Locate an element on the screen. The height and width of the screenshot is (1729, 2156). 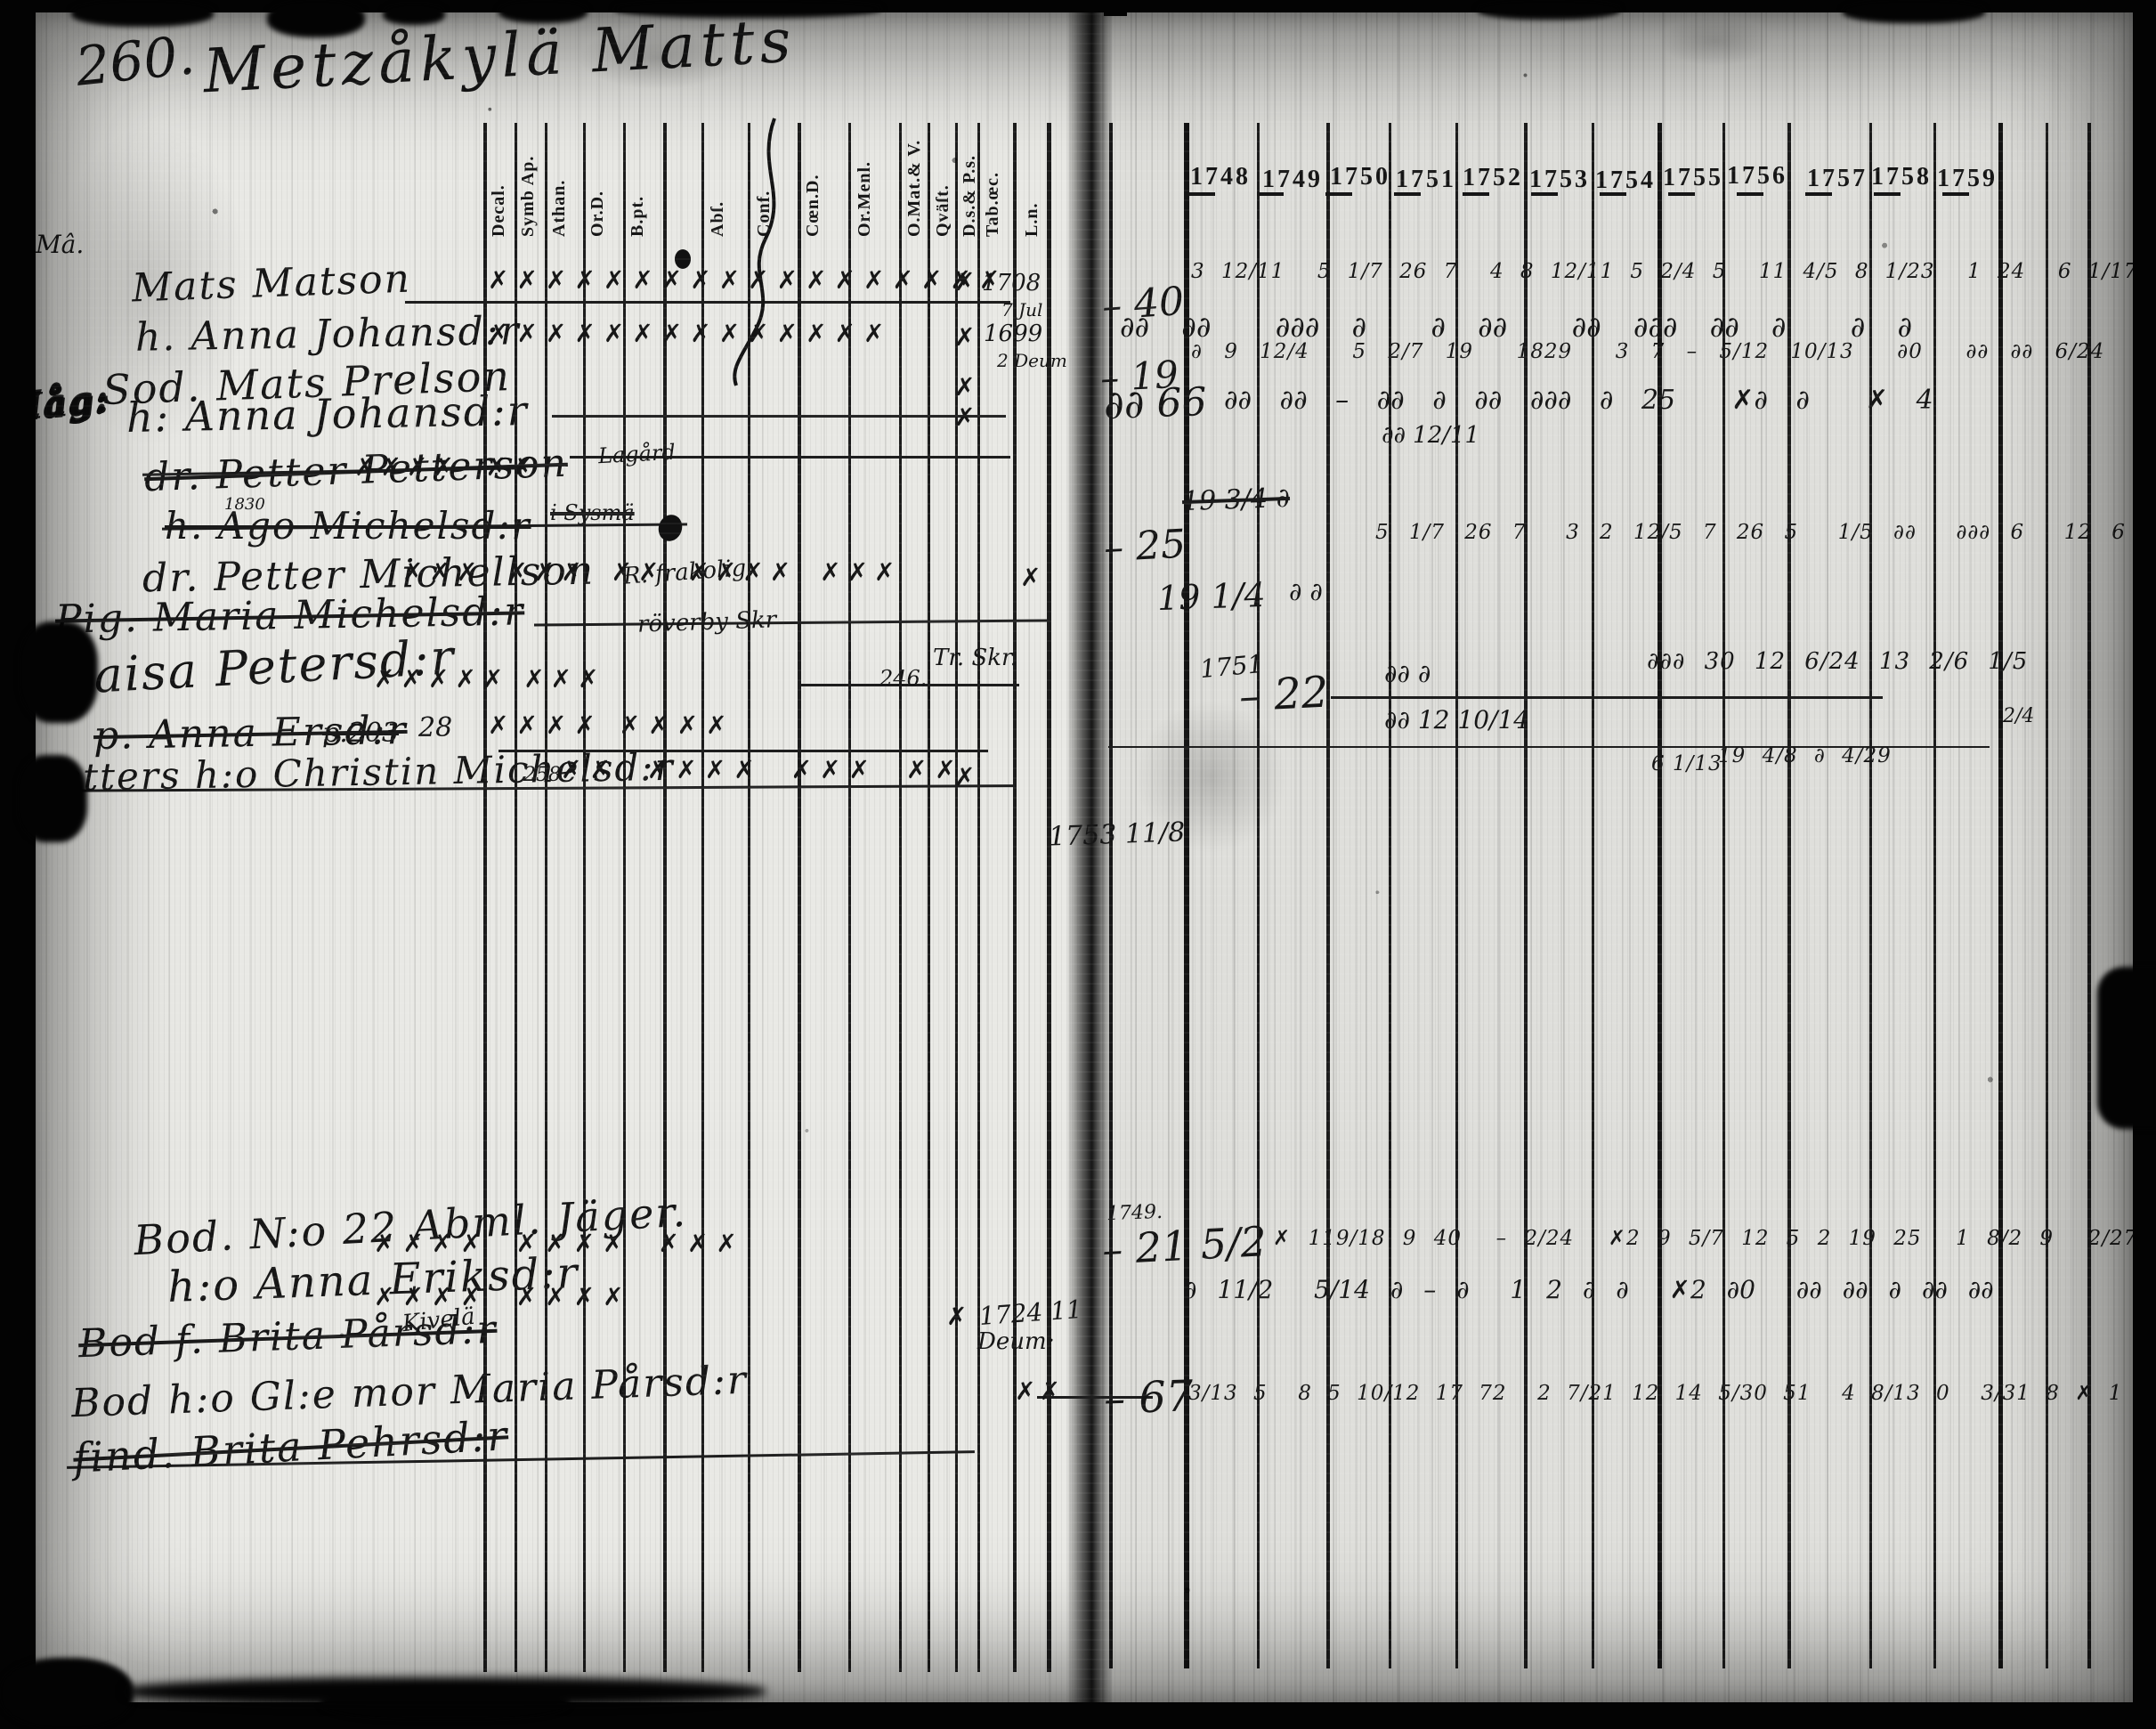
row-4-yearly-total: ∂∂ 66 is located at coordinates (1155, 404).